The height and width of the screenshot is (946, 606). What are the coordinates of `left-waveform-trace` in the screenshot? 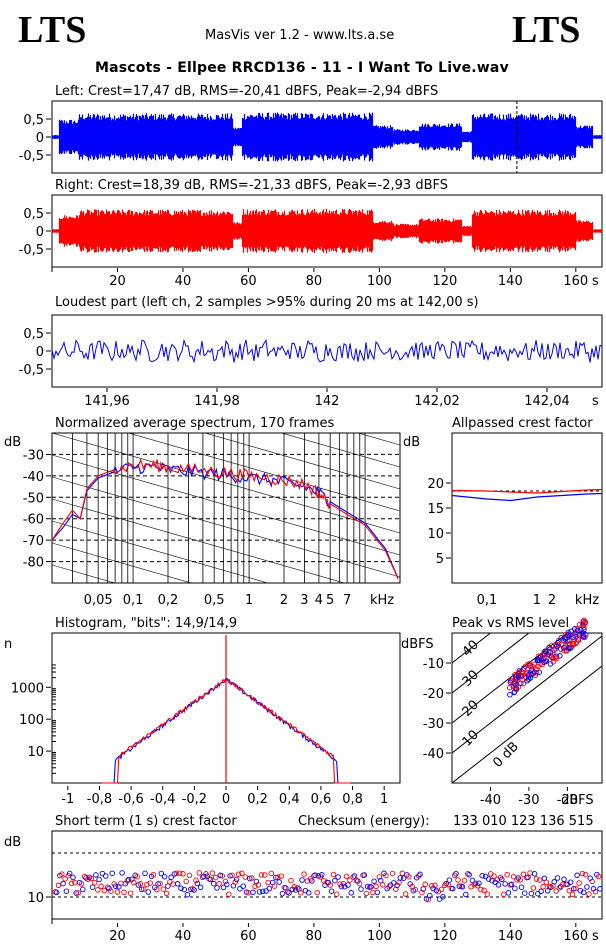 It's located at (327, 137).